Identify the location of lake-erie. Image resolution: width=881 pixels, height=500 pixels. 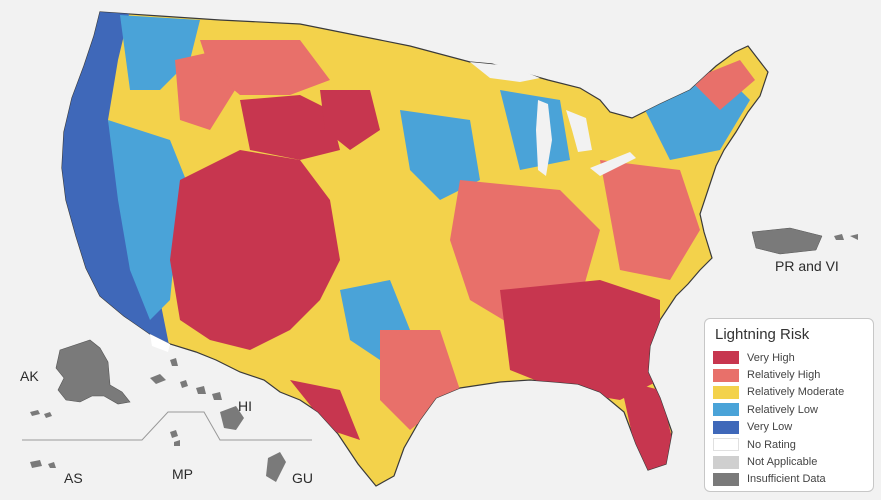
(613, 164).